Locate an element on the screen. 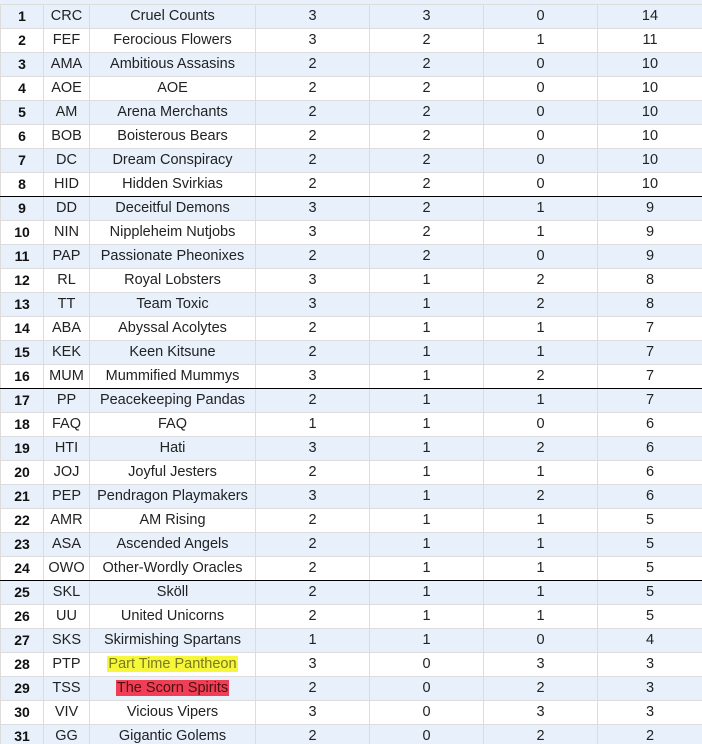 This screenshot has width=702, height=744. abbr-cell: JOJ is located at coordinates (66, 472).